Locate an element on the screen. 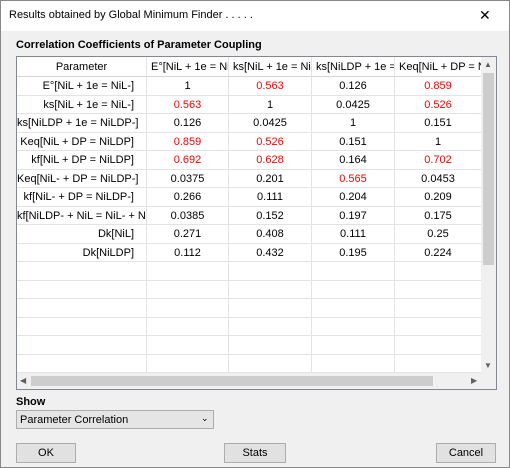  value-cell: 0.266 is located at coordinates (188, 197).